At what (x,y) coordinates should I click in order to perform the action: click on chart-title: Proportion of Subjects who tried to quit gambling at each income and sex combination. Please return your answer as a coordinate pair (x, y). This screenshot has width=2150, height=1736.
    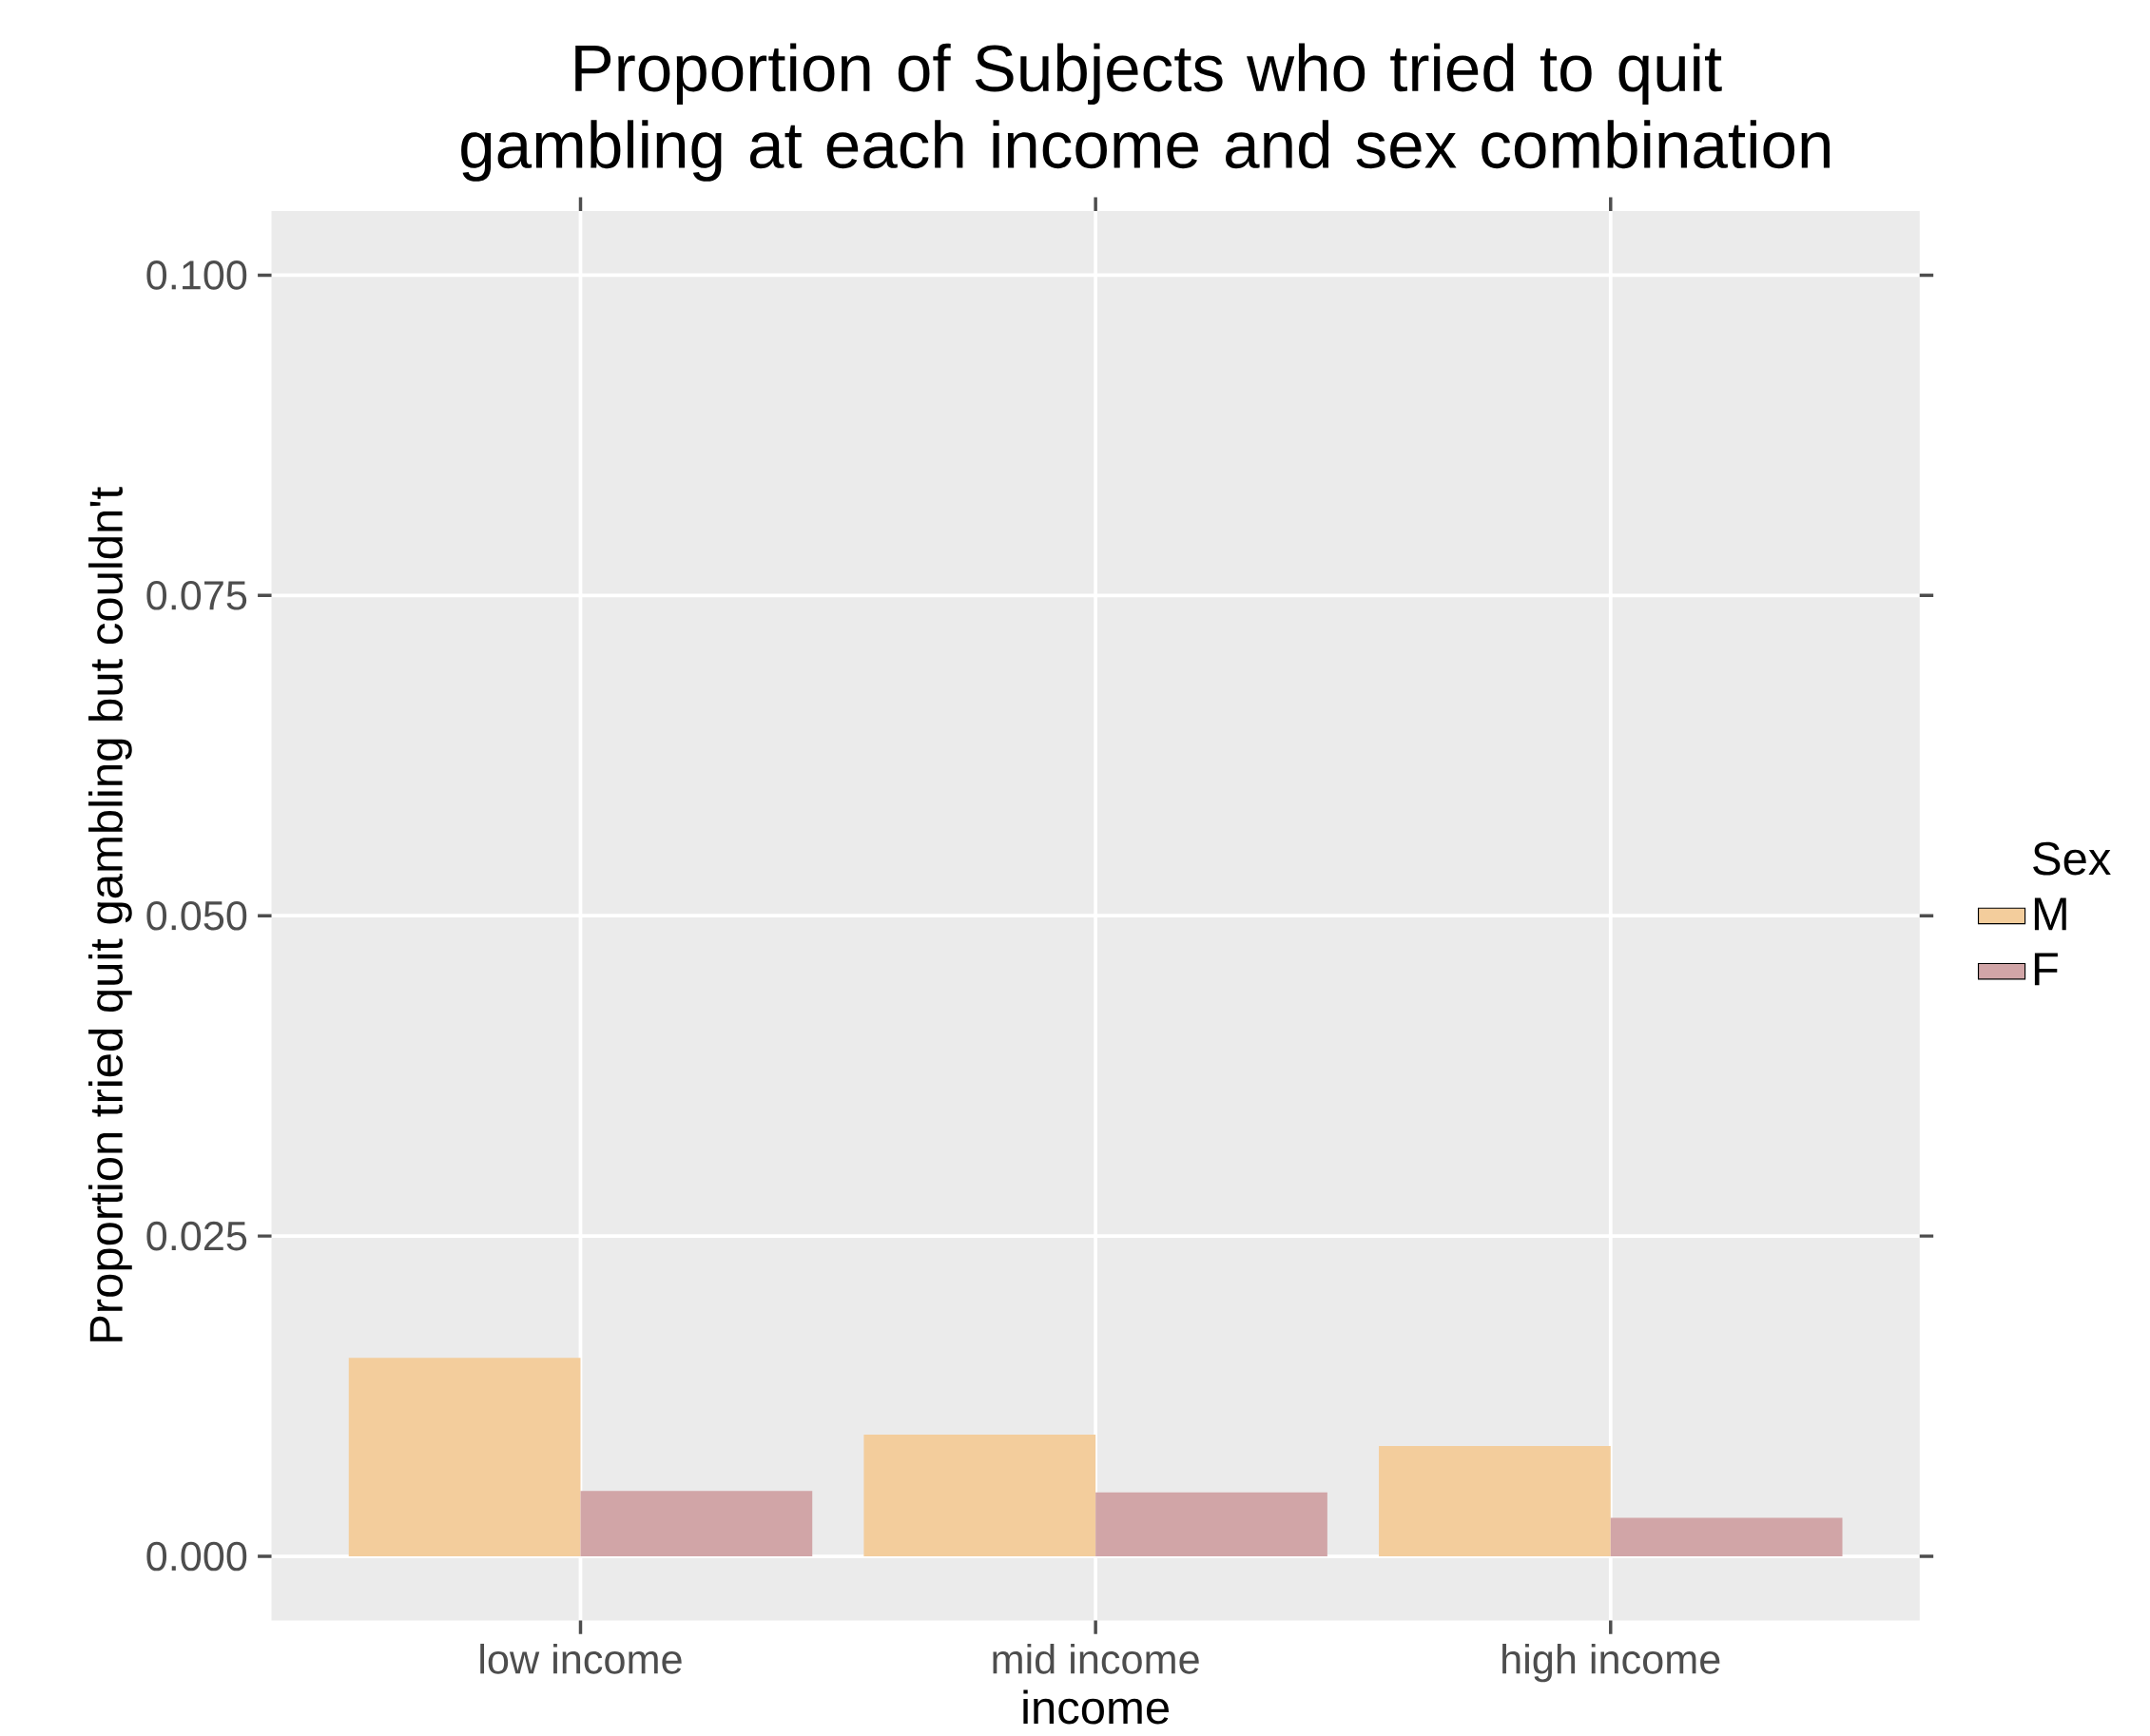
    Looking at the image, I should click on (1146, 113).